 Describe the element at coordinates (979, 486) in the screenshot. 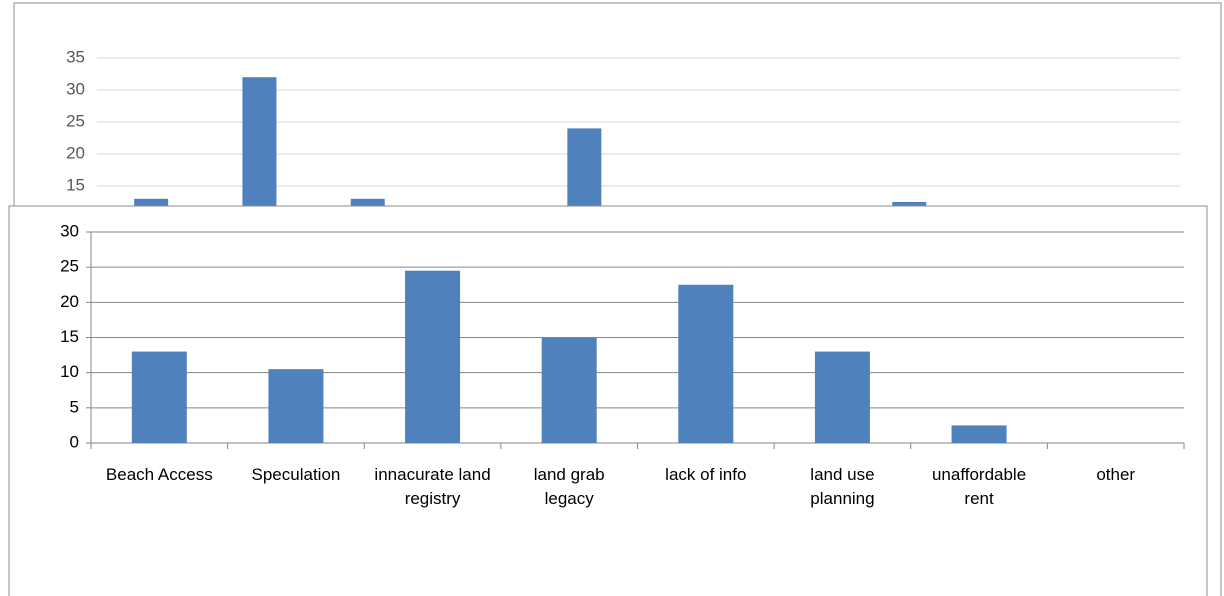

I see `x-tick-label: unaffordable rent` at that location.